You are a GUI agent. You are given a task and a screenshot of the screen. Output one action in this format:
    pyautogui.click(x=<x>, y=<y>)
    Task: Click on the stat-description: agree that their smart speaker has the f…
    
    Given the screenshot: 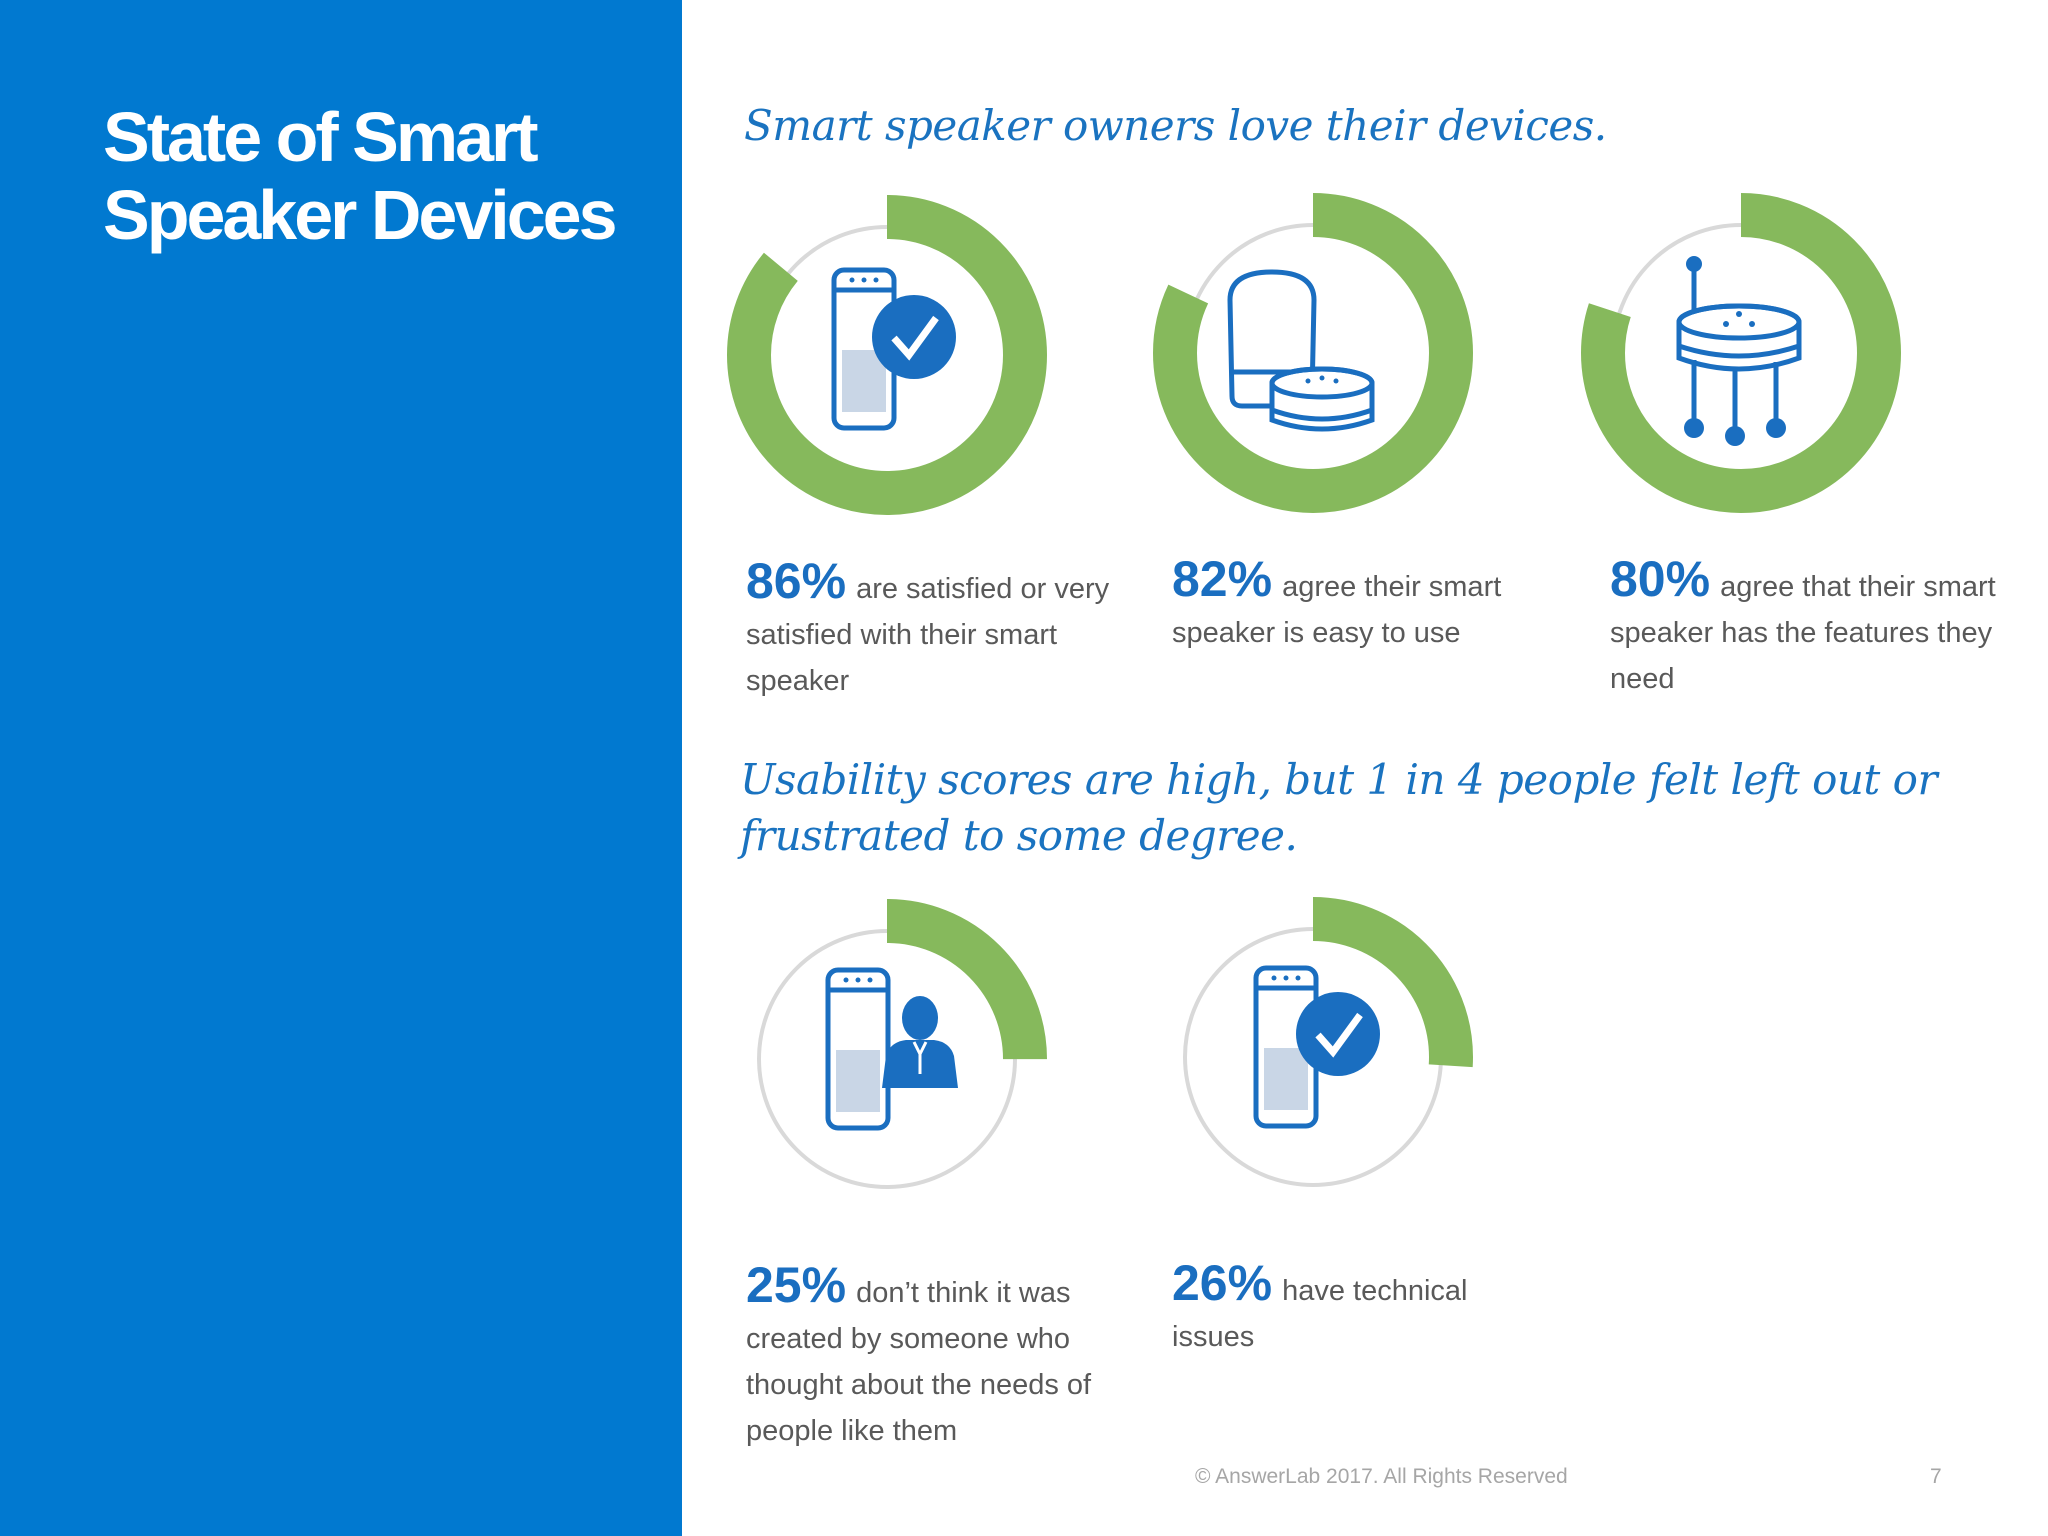 What is the action you would take?
    pyautogui.click(x=1803, y=633)
    